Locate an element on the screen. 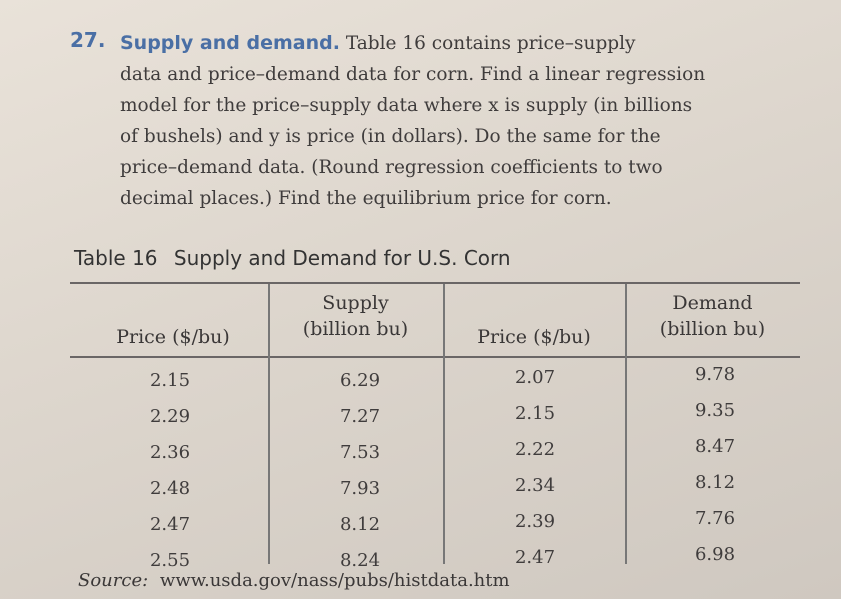  column-price-demand: 2.07 2.15 2.22 2.34 2.39 2.47 is located at coordinates (535, 468).